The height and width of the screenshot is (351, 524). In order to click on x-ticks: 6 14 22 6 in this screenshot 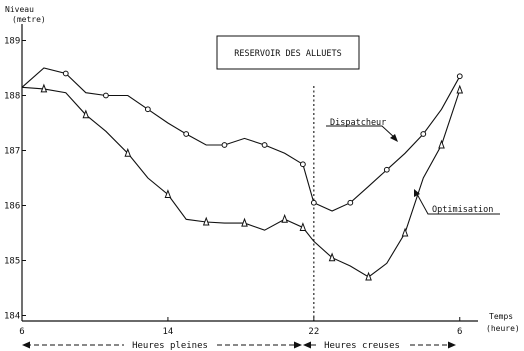, I will do `click(240, 327)`.